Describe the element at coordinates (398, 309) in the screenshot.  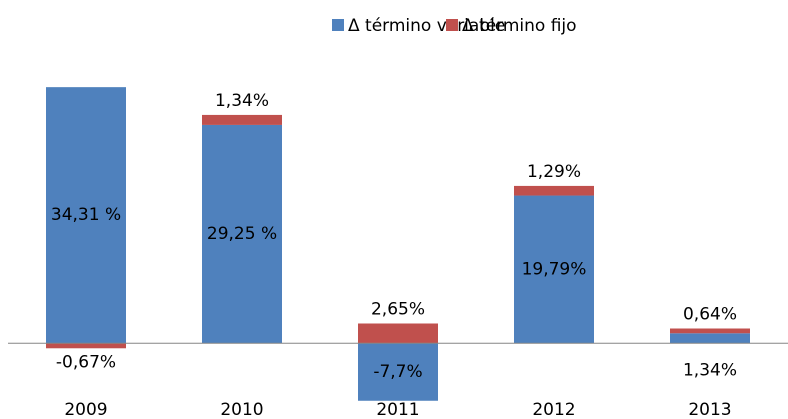
I see `data-label: 2,65%` at that location.